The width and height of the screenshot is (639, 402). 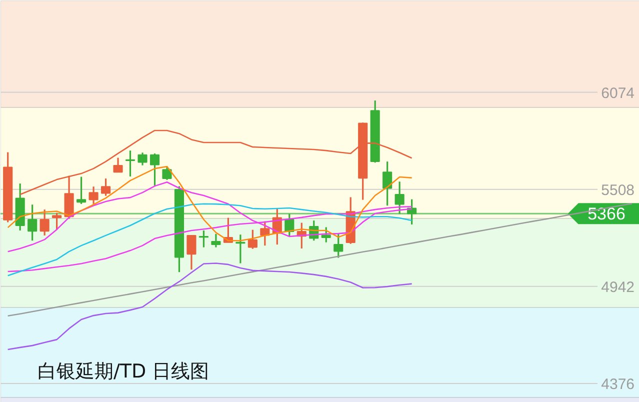 I want to click on y-tick-label: 4376, so click(x=618, y=384).